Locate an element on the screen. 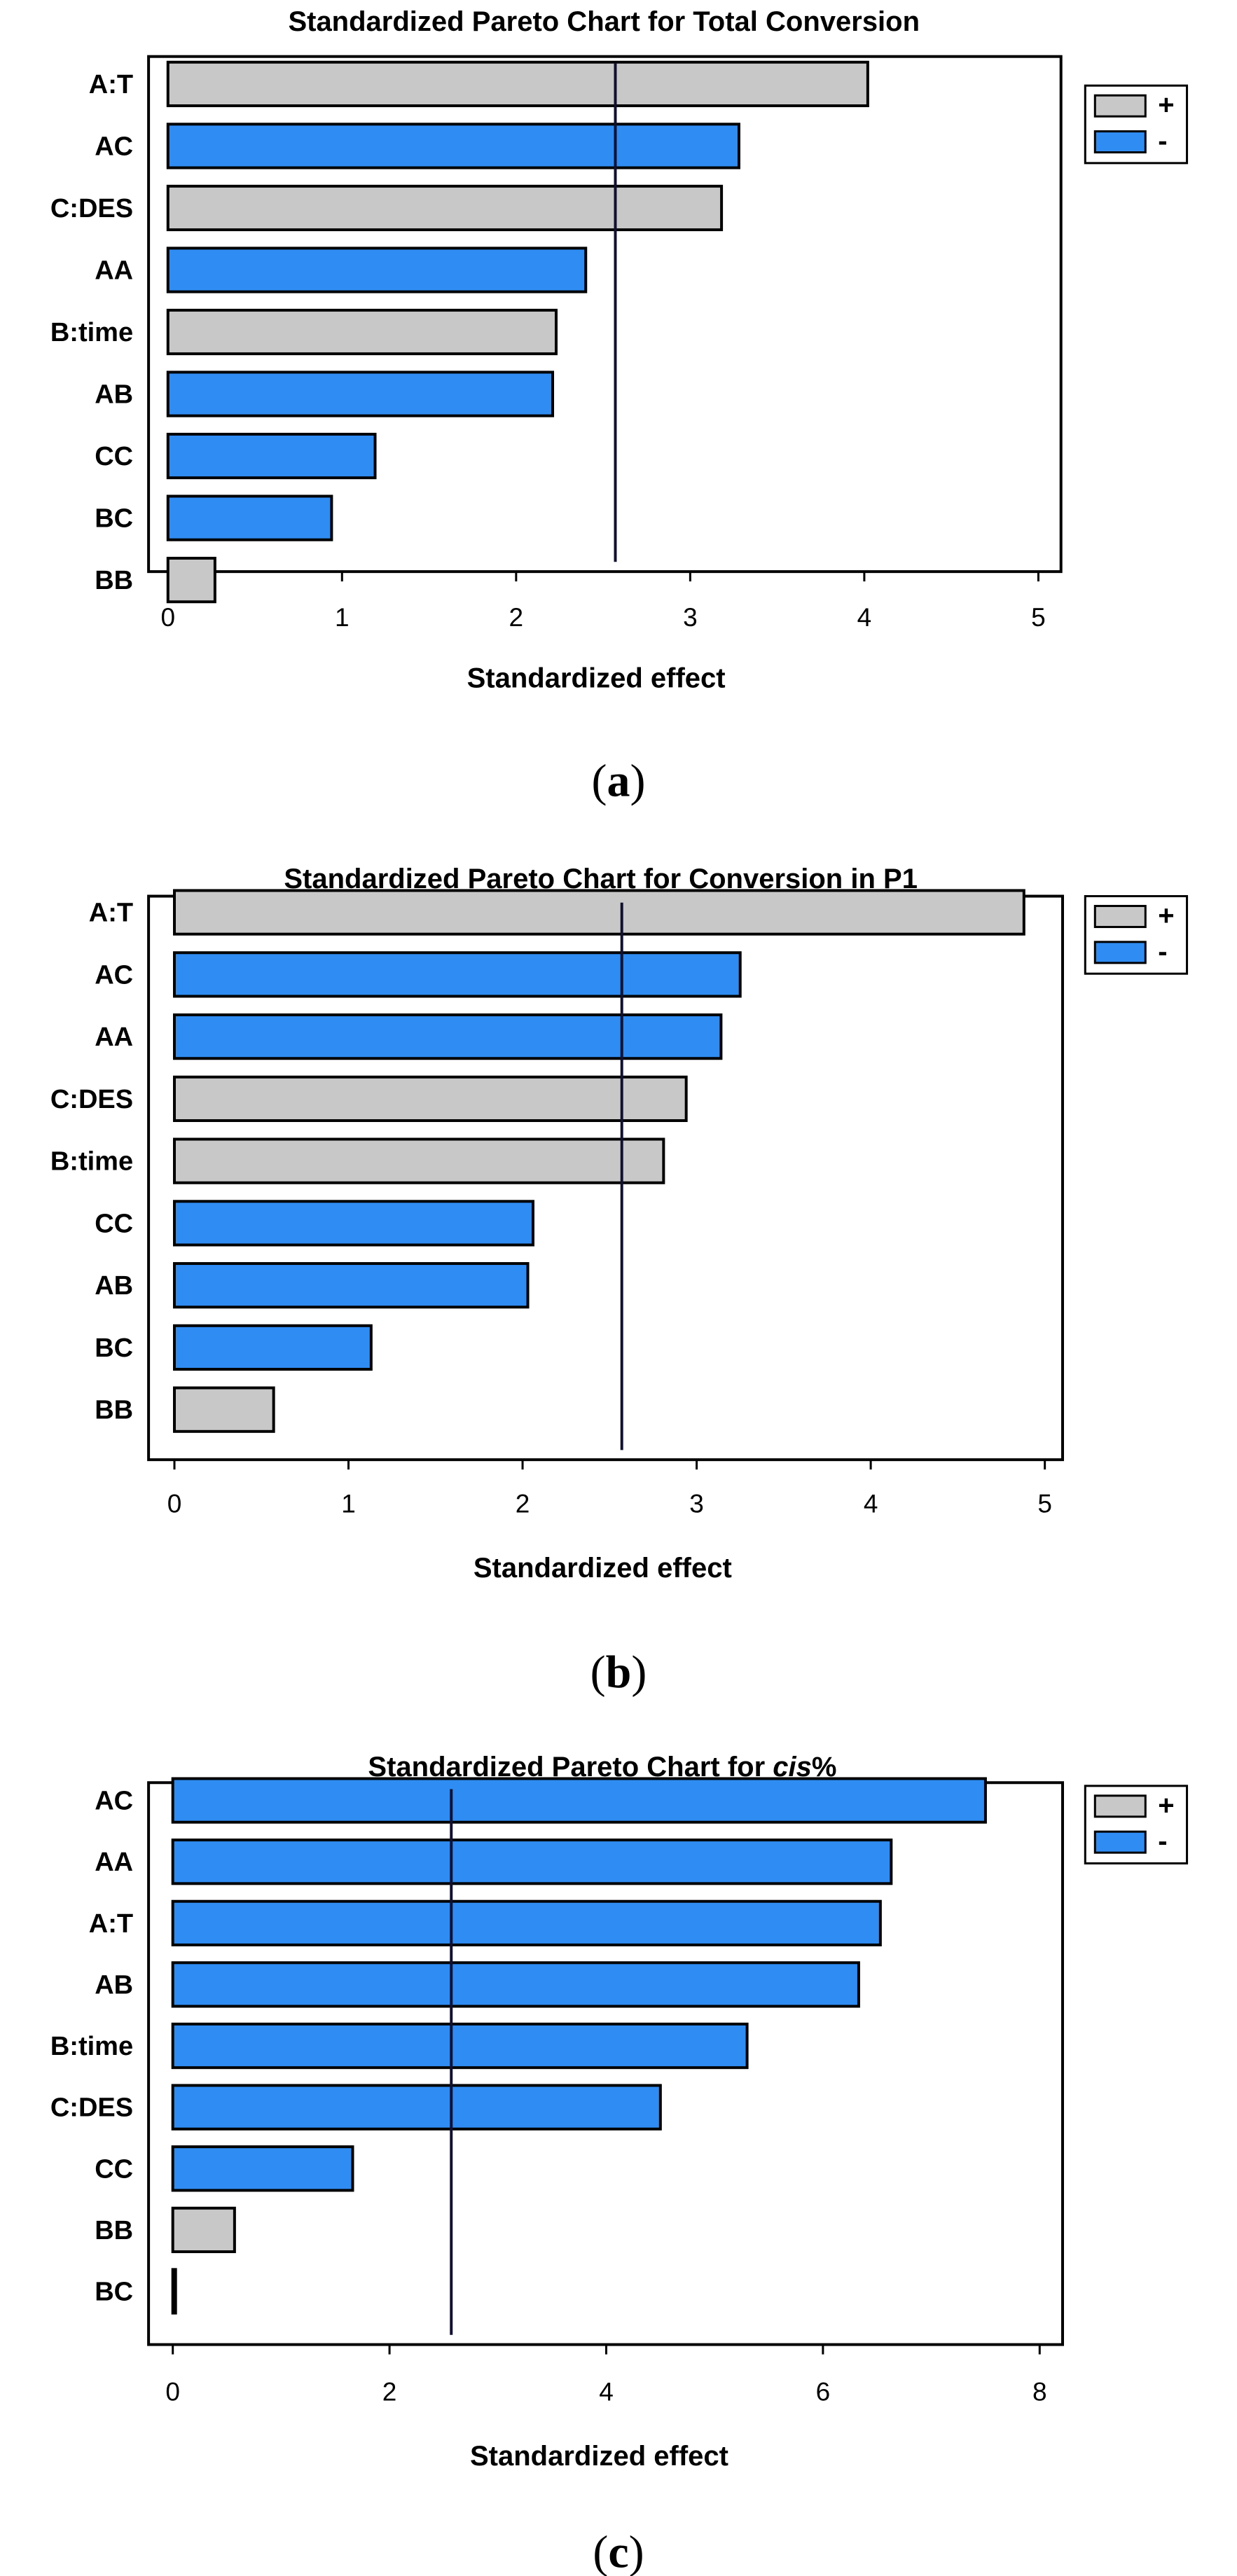  figure-caption: (c) is located at coordinates (618, 2551).